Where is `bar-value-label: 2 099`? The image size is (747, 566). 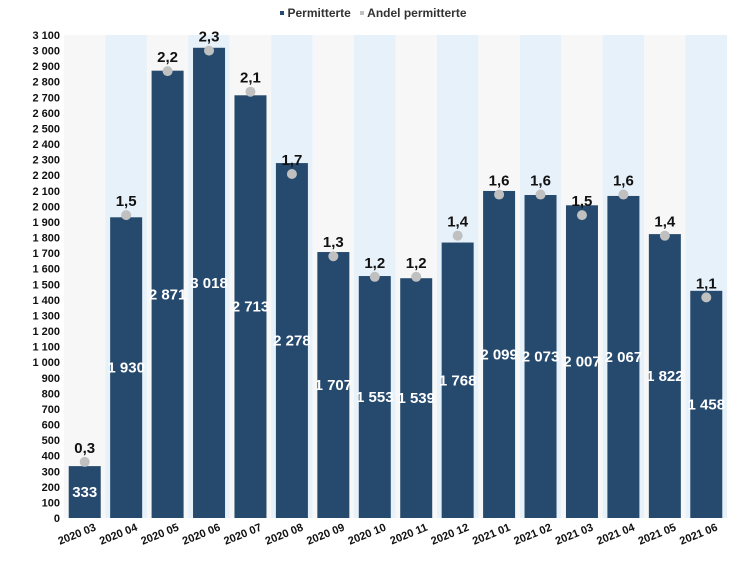
bar-value-label: 2 099 is located at coordinates (499, 354).